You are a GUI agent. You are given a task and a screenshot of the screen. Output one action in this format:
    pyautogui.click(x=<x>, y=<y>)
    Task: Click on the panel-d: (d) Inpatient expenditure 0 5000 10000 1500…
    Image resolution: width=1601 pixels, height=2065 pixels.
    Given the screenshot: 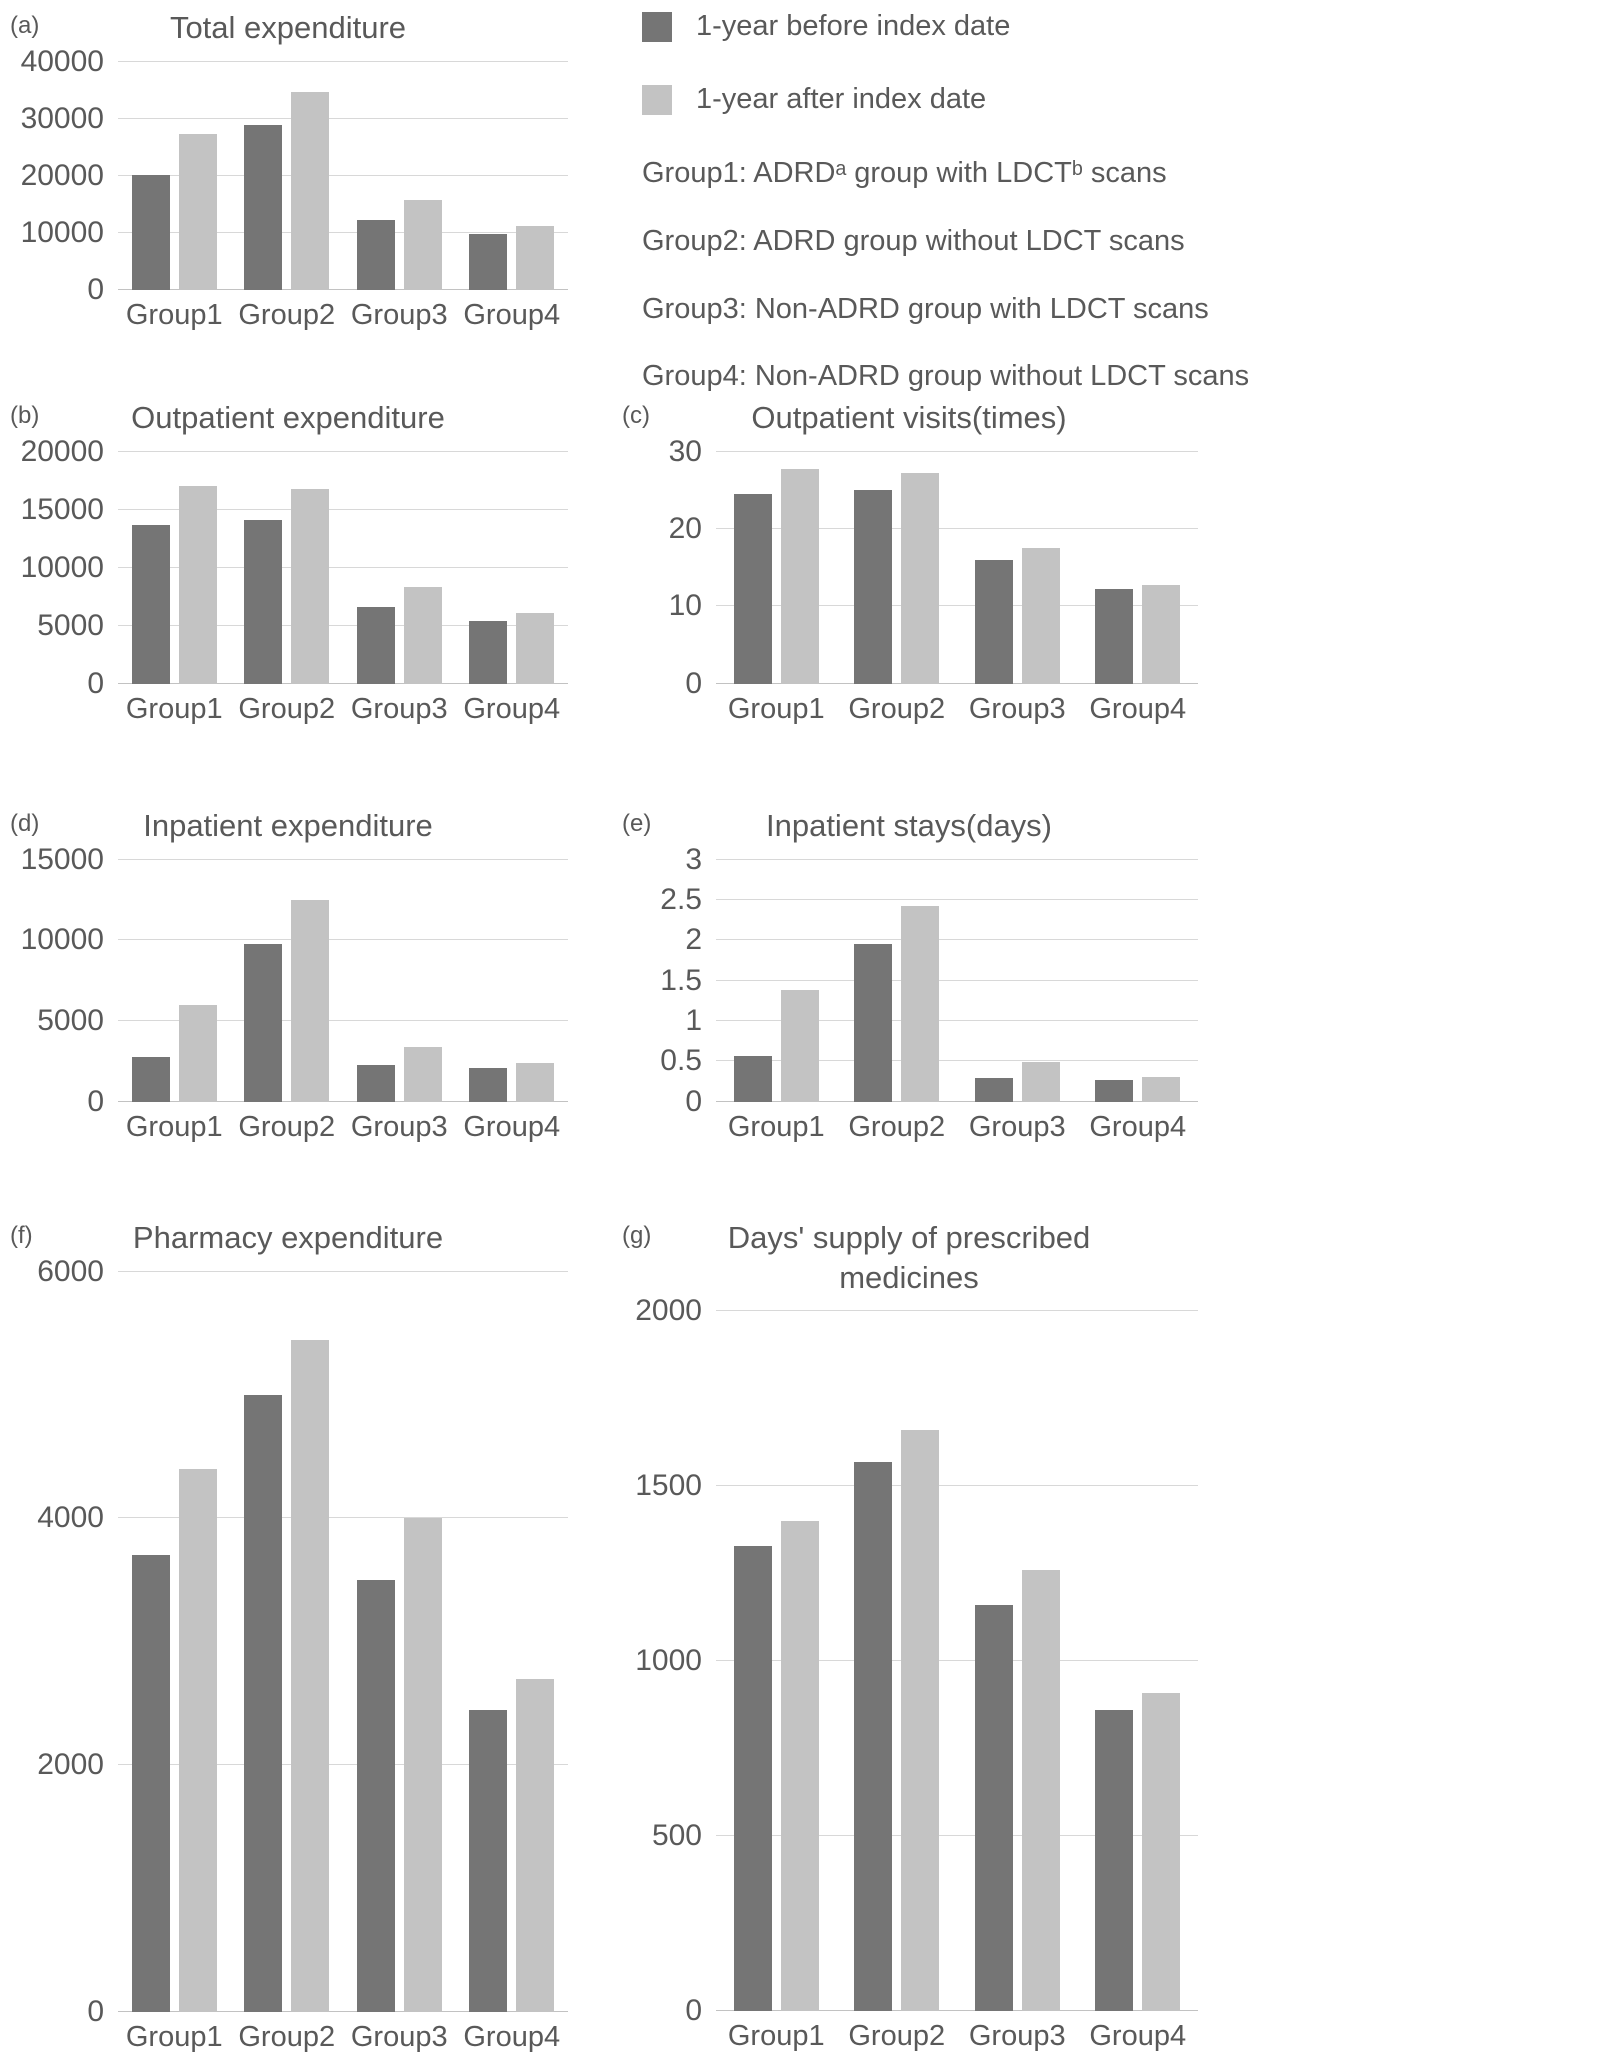 What is the action you would take?
    pyautogui.click(x=306, y=1004)
    